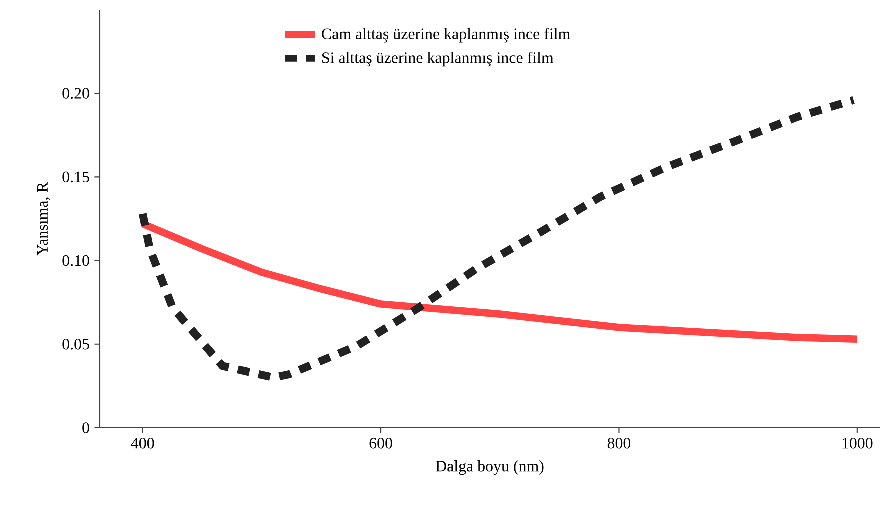  What do you see at coordinates (76, 344) in the screenshot?
I see `y-tick-label: 0.05` at bounding box center [76, 344].